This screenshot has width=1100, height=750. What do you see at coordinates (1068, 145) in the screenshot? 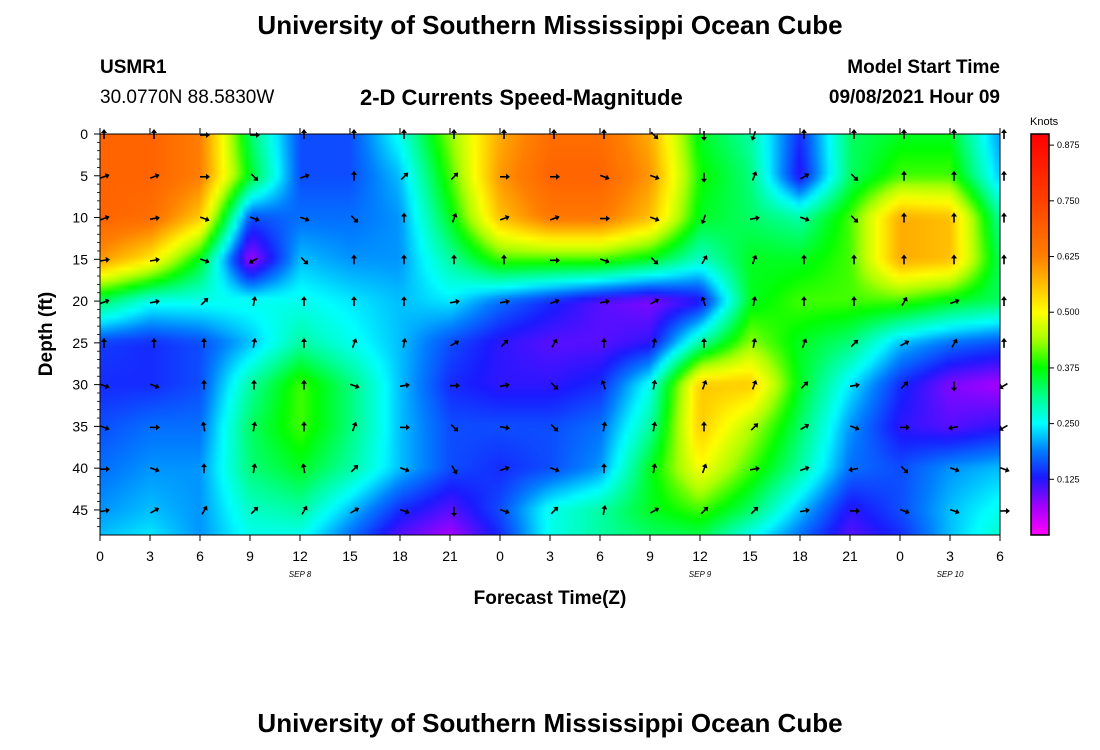
I see `colorbar-tick-label: 0.875` at bounding box center [1068, 145].